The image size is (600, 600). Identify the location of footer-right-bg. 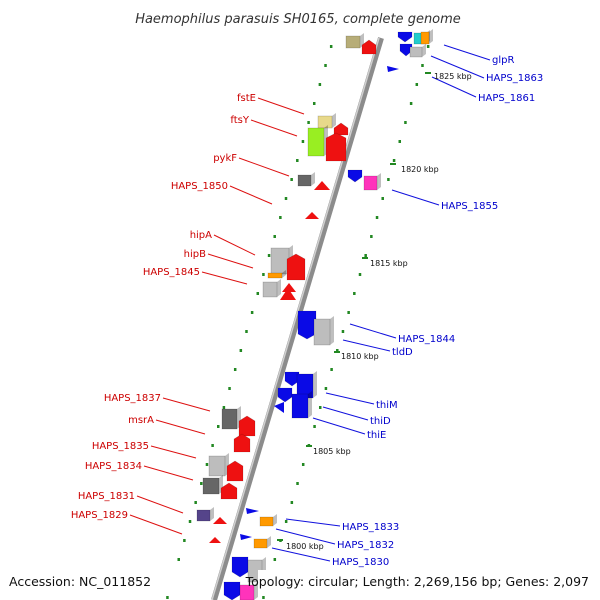
(429, 582).